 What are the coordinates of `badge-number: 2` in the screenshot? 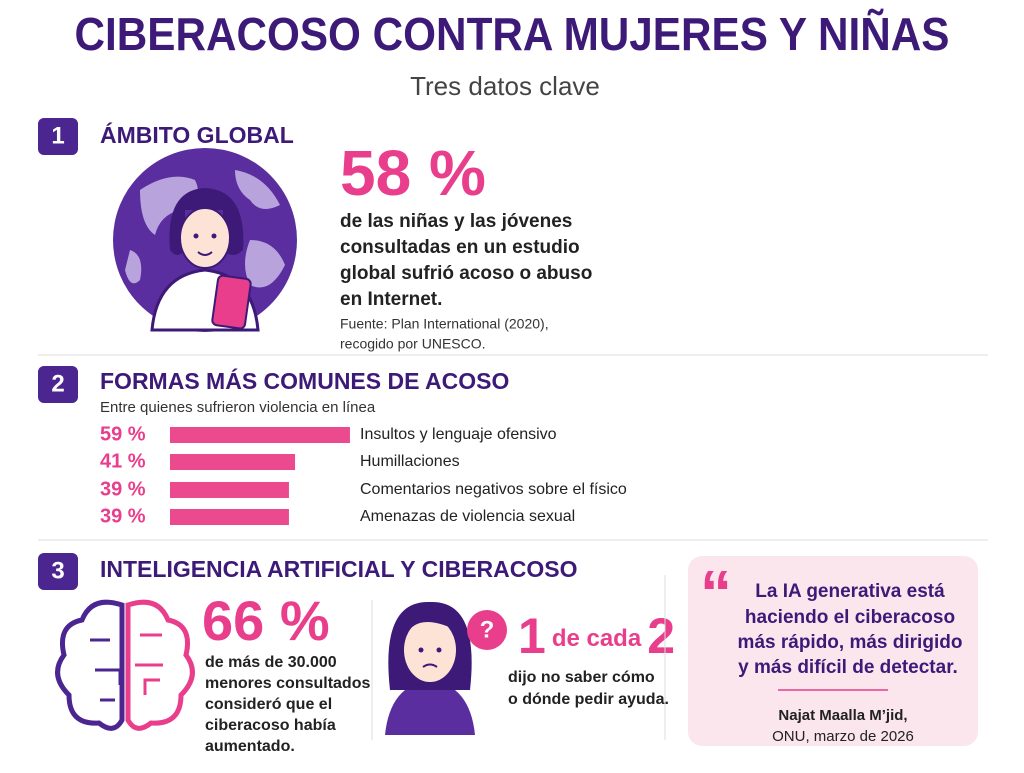 It's located at (57, 383).